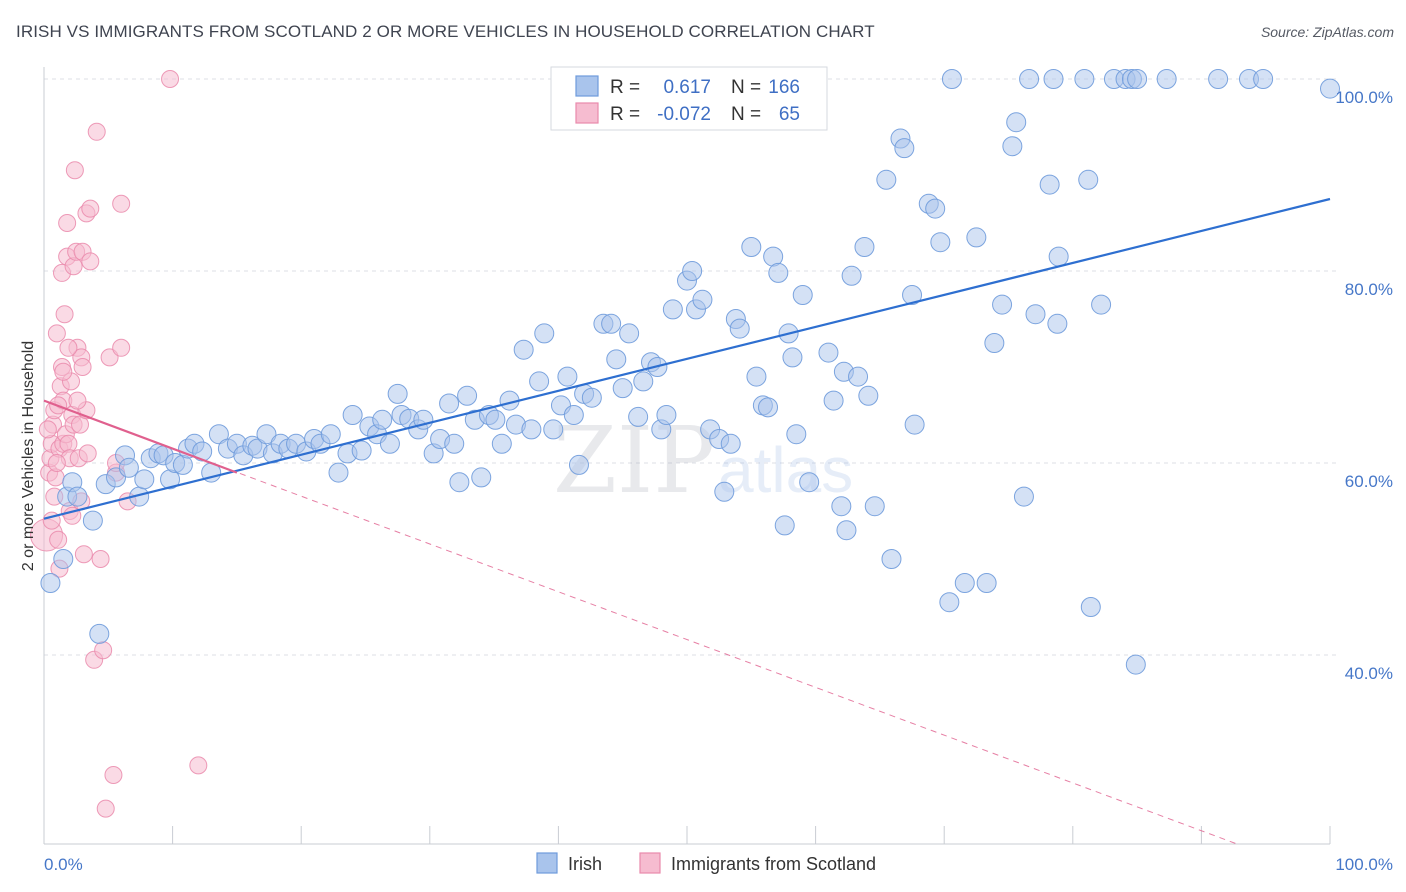  I want to click on y-axis-label: 2 or more Vehicles in Household, so click(28, 456).